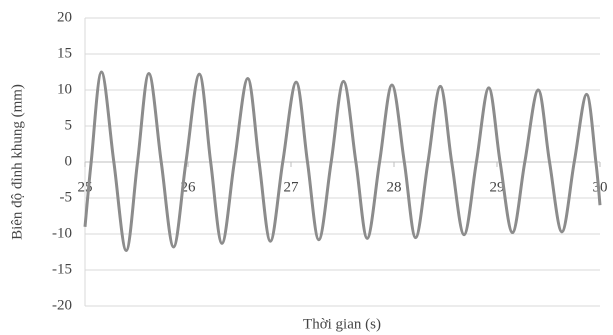 The height and width of the screenshot is (335, 613). What do you see at coordinates (17, 162) in the screenshot?
I see `y-axis-label: Biên độ đỉnh khung (mm)` at bounding box center [17, 162].